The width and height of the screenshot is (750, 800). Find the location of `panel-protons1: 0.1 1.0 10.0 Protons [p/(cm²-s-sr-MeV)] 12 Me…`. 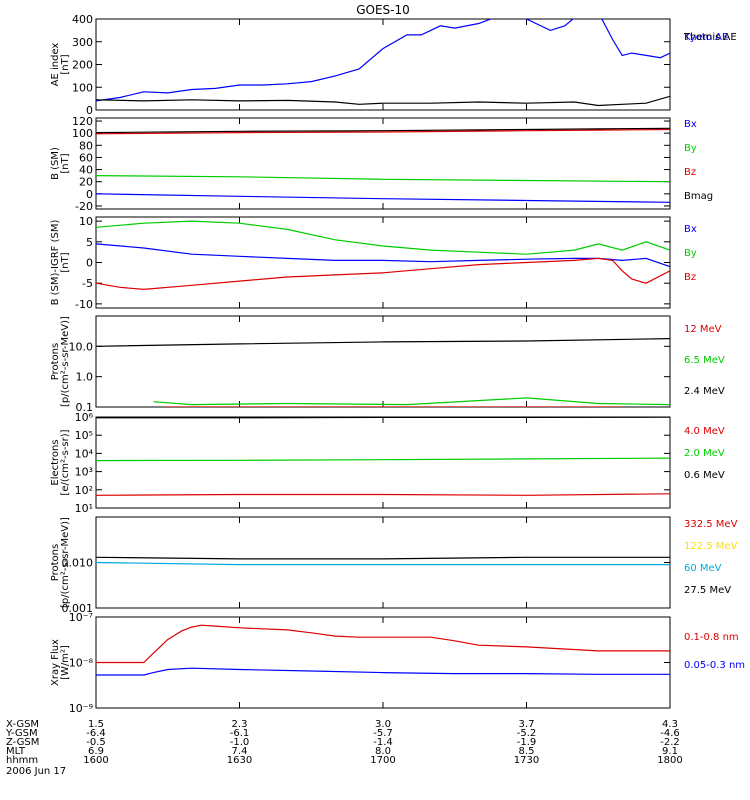

panel-protons1: 0.1 1.0 10.0 Protons [p/(cm²-s-sr-MeV)] 12 Me… is located at coordinates (387, 364).